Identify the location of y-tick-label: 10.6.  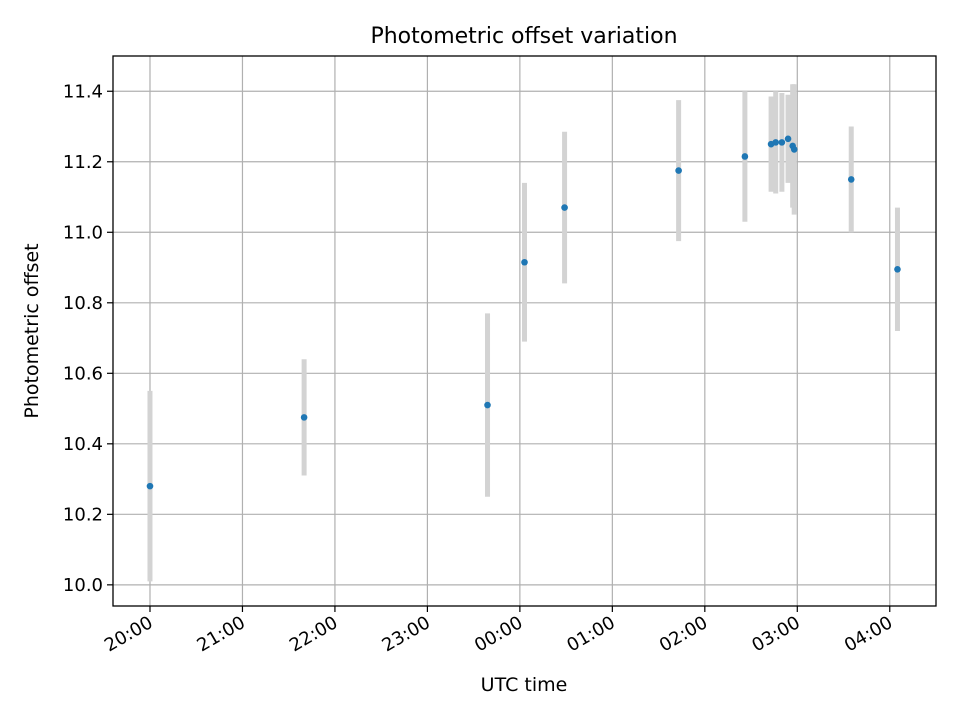
(83, 373).